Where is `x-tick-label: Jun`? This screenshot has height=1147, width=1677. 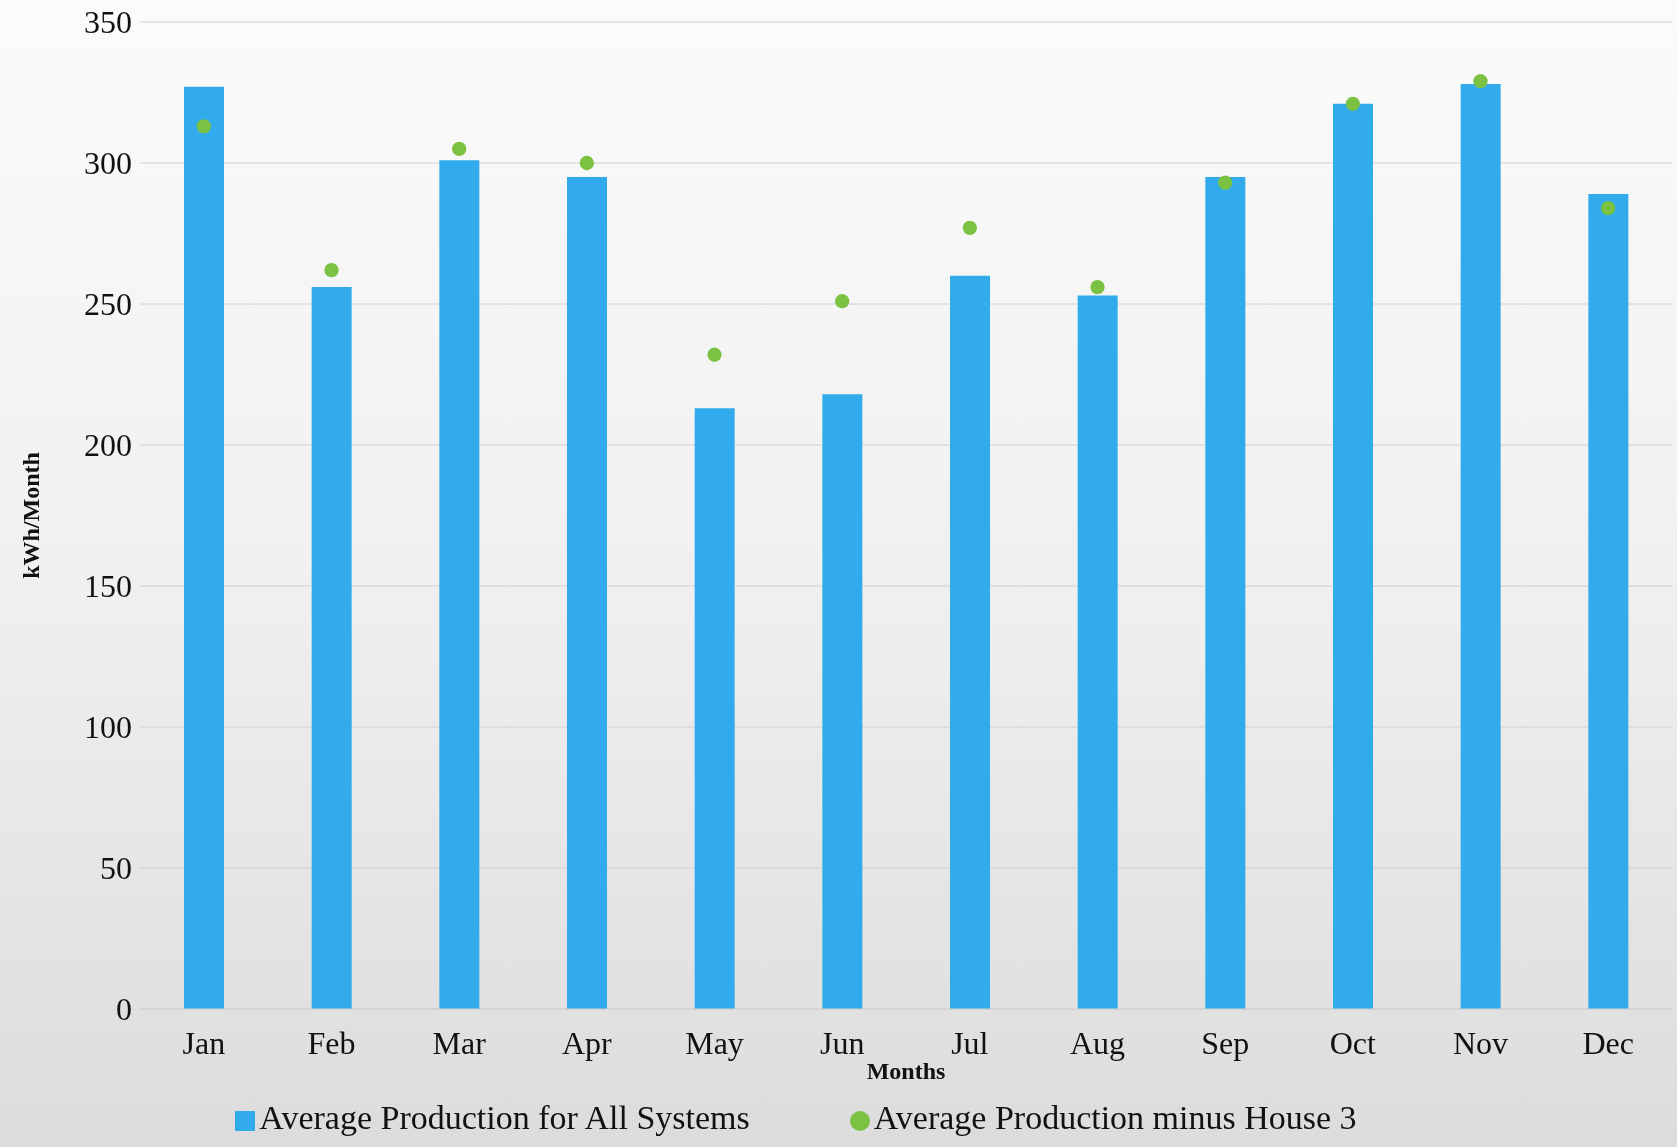 x-tick-label: Jun is located at coordinates (842, 1042).